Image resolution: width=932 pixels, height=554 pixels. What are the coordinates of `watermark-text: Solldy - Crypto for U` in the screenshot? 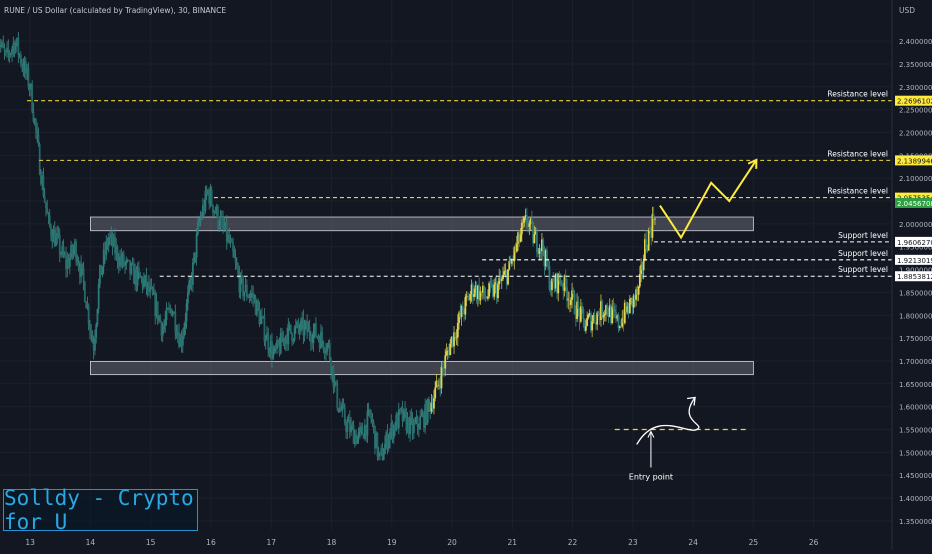 It's located at (100, 510).